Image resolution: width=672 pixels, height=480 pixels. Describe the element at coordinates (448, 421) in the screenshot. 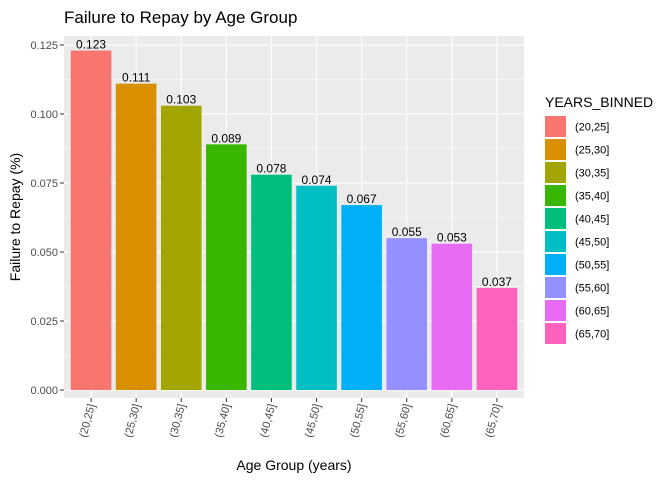

I see `x-tick-label: (60,65]` at that location.